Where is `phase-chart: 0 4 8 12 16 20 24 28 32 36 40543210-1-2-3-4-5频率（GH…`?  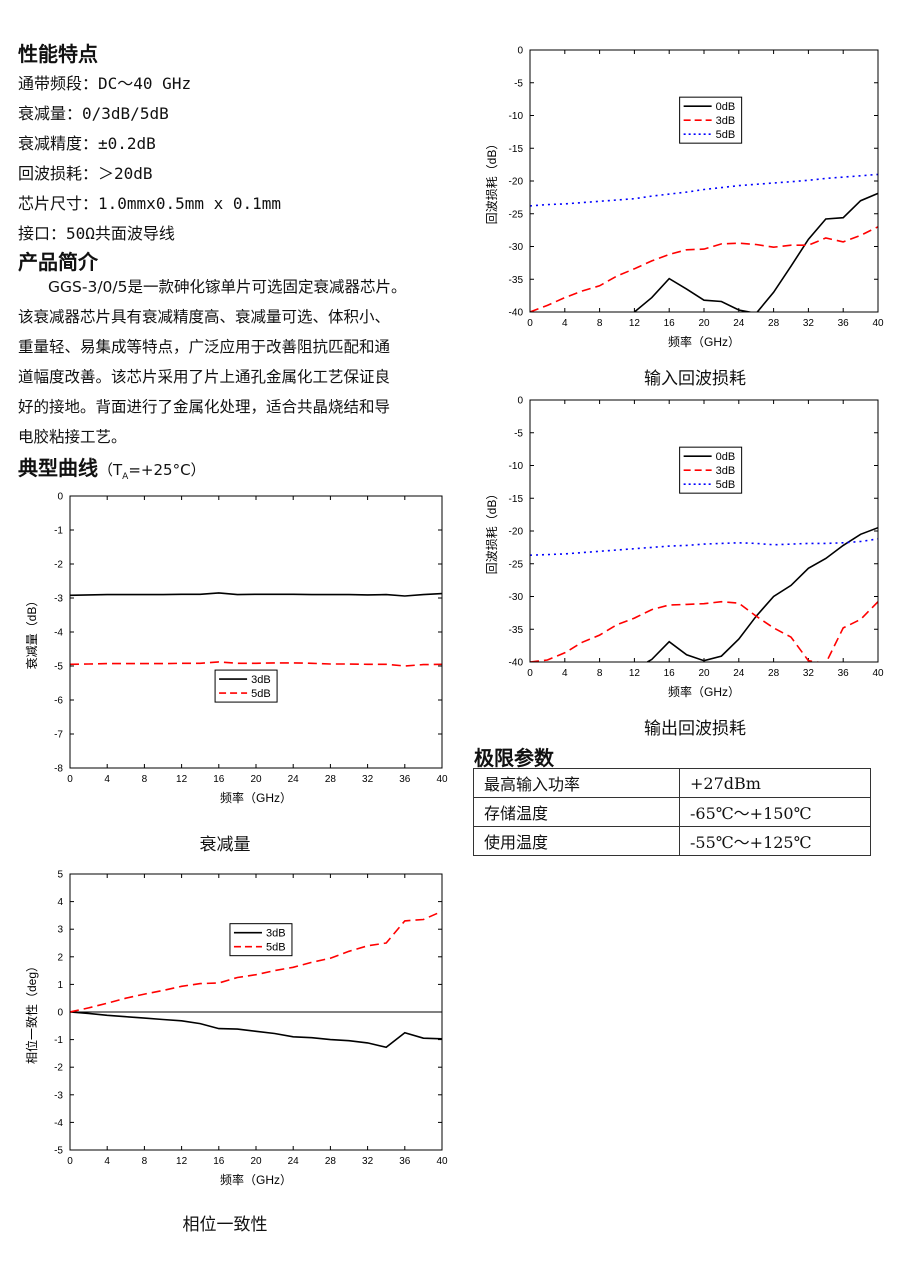
phase-chart: 0 4 8 12 16 20 24 28 32 36 40543210-1-2-3-4-5频率（GH… is located at coordinates (236, 1029).